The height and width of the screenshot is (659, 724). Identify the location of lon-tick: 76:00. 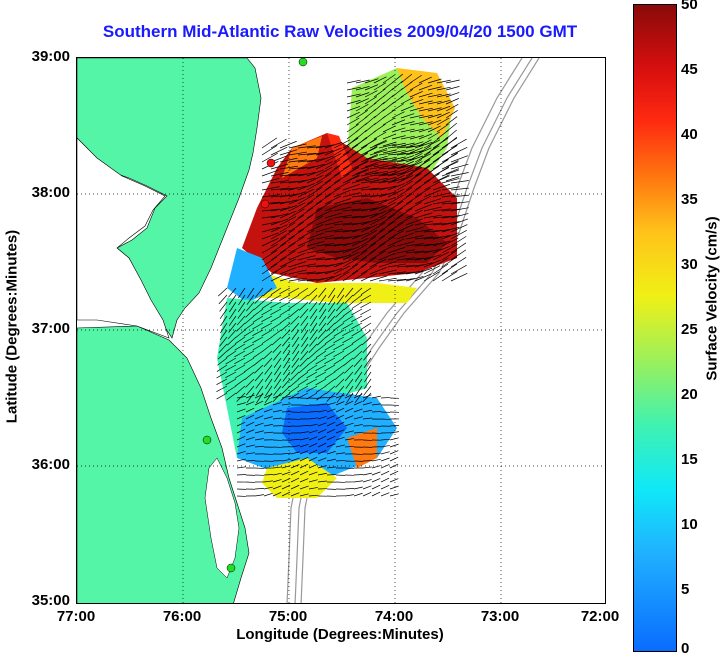
(182, 616).